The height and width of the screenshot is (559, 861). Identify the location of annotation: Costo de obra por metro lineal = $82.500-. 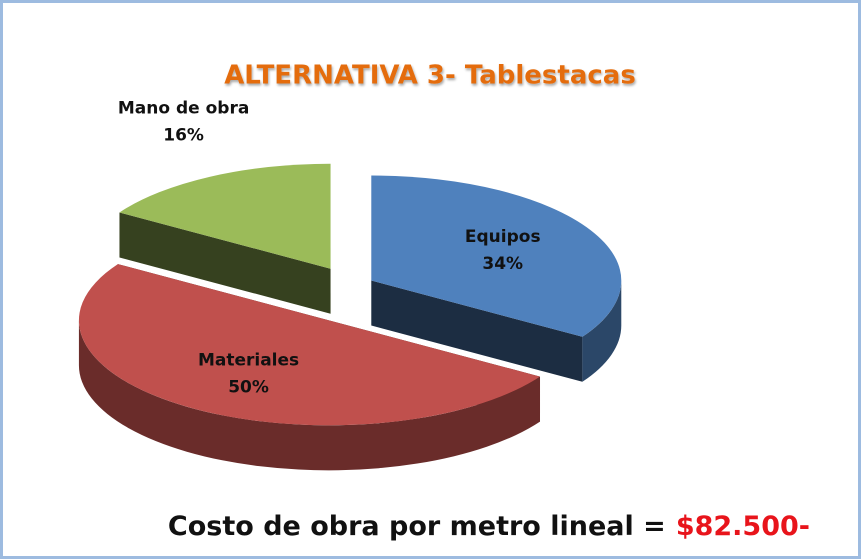
(489, 526).